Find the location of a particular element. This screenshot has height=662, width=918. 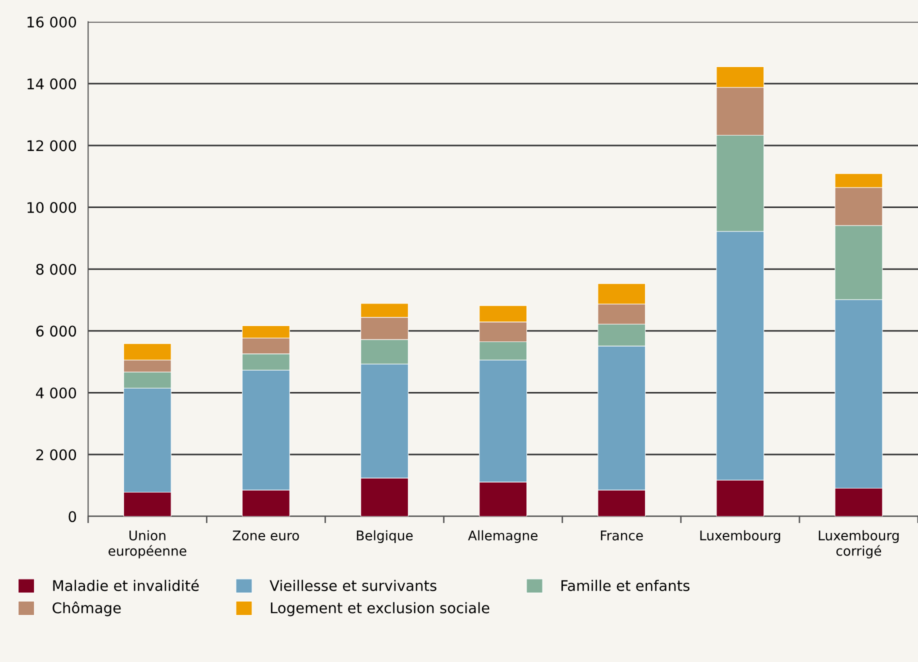

legend-label: Maladie et invalidité is located at coordinates (126, 585).